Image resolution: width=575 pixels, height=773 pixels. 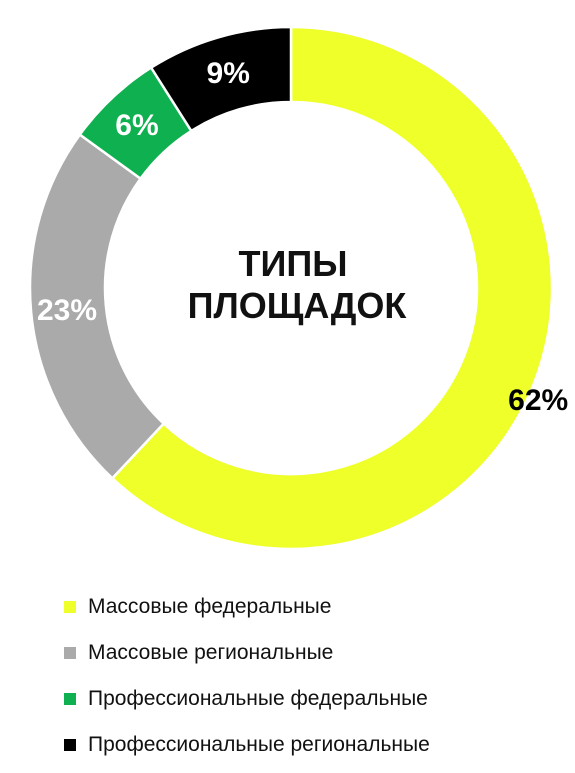 I want to click on legend-item: Массовые федеральные, so click(x=247, y=607).